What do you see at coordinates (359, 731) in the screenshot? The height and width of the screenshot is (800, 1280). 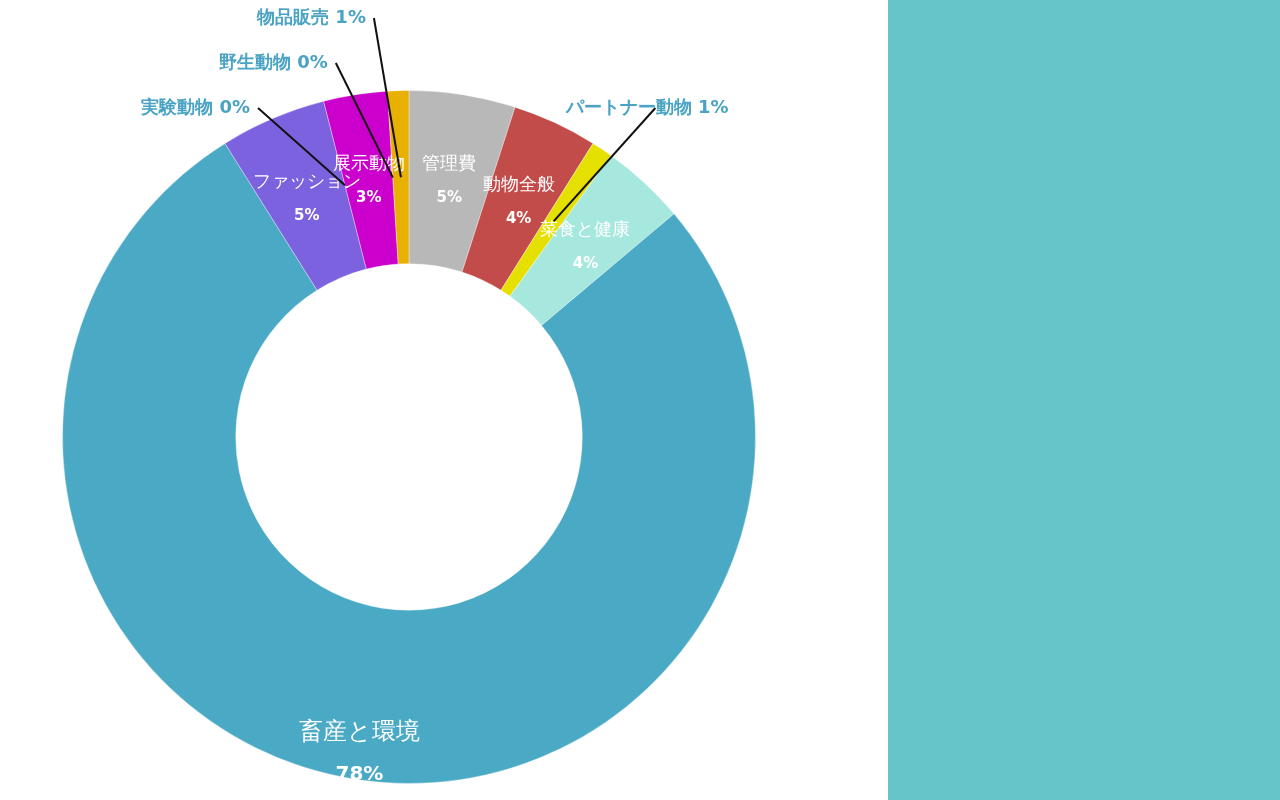 I see `slice-label: 畜産と環境` at bounding box center [359, 731].